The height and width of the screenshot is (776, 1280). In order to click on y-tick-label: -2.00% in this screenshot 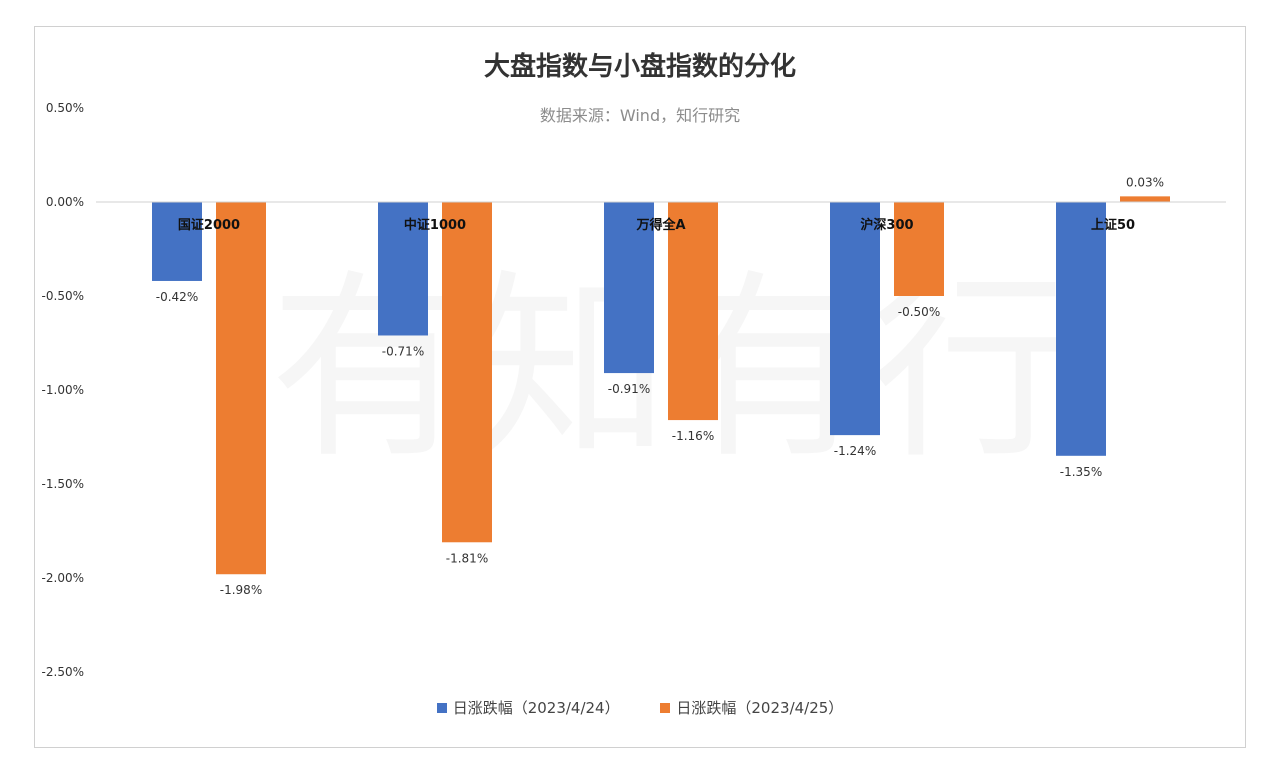, I will do `click(63, 578)`.